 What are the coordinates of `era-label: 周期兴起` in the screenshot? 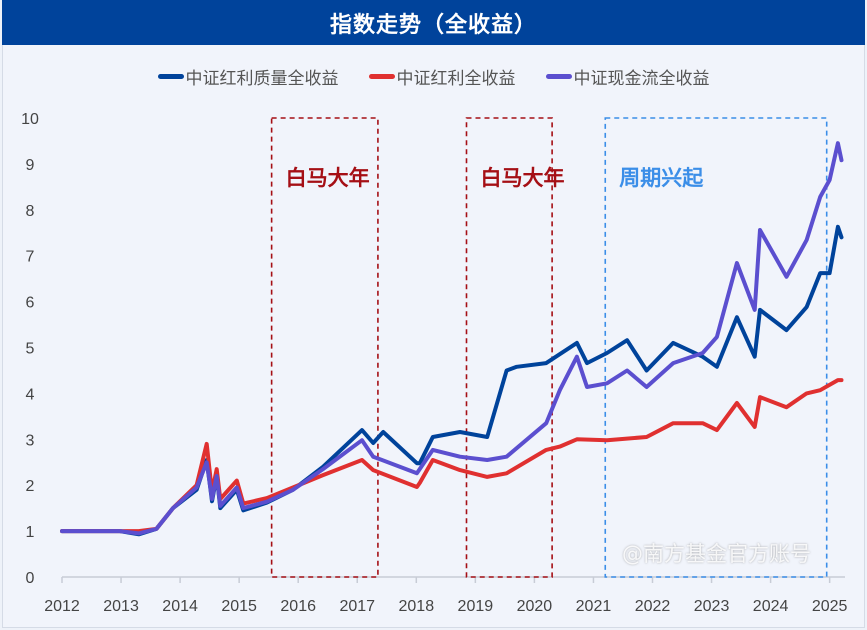 It's located at (661, 178).